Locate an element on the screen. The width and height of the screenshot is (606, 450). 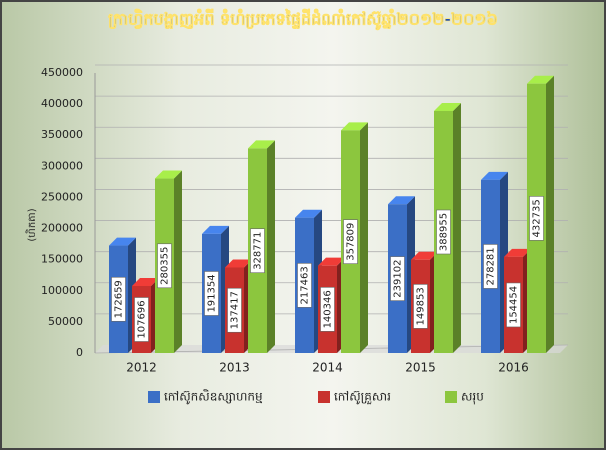
data-label: 388955 is located at coordinates (444, 232).